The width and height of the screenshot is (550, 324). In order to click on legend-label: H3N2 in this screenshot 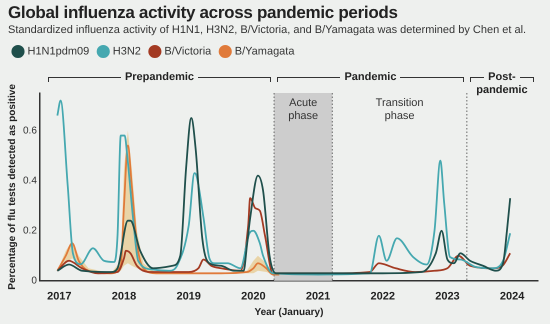, I will do `click(126, 52)`.